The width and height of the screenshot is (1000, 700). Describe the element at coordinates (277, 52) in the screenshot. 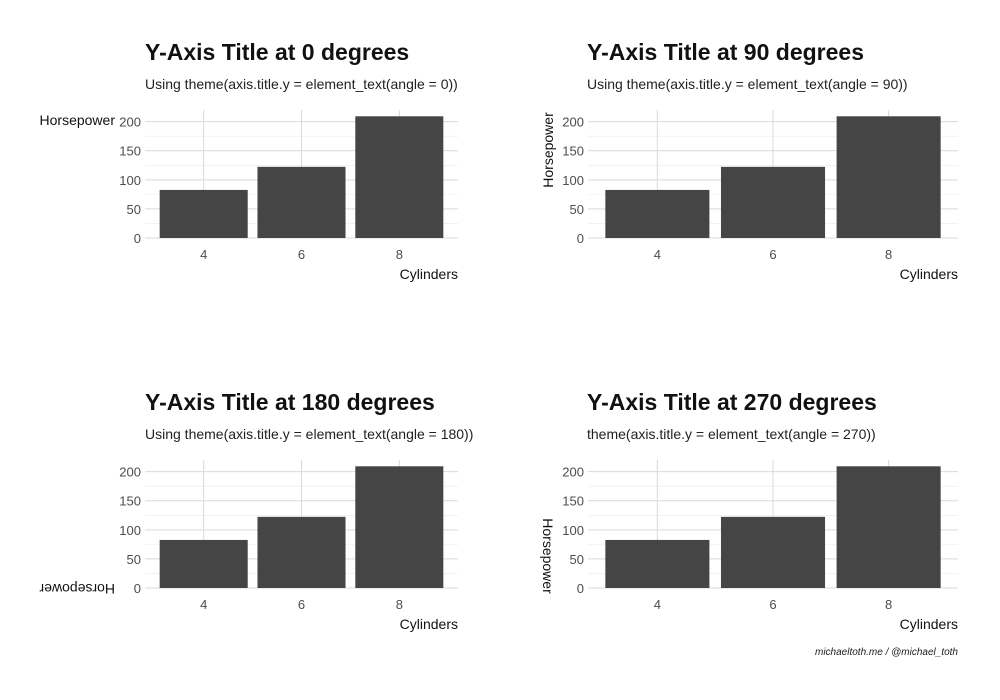

I see `chart-title: Y-Axis Title at 0 degrees` at that location.